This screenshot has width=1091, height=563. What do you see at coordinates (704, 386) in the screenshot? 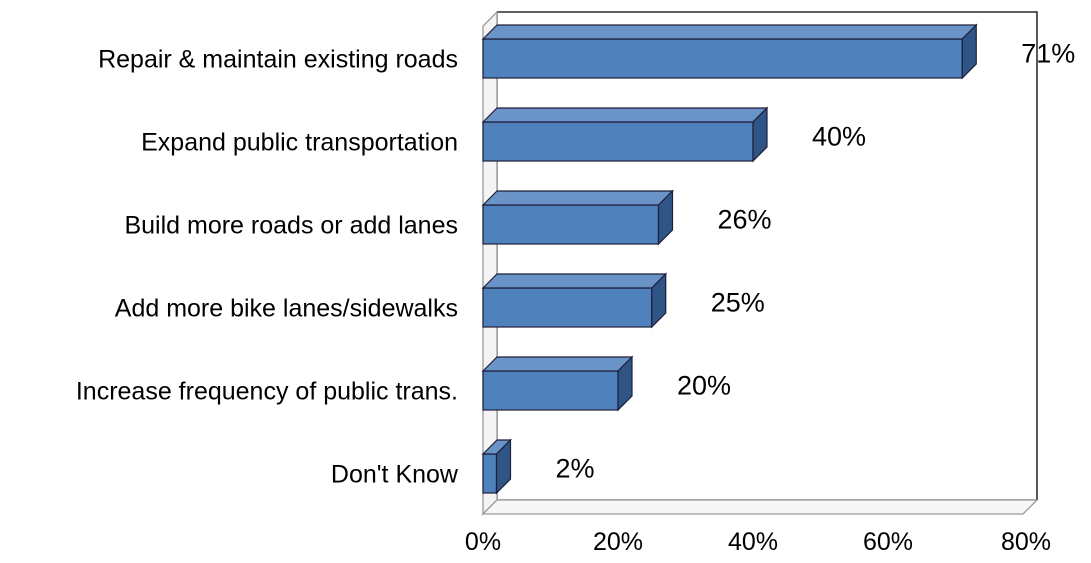
I see `data-label: 20%` at bounding box center [704, 386].